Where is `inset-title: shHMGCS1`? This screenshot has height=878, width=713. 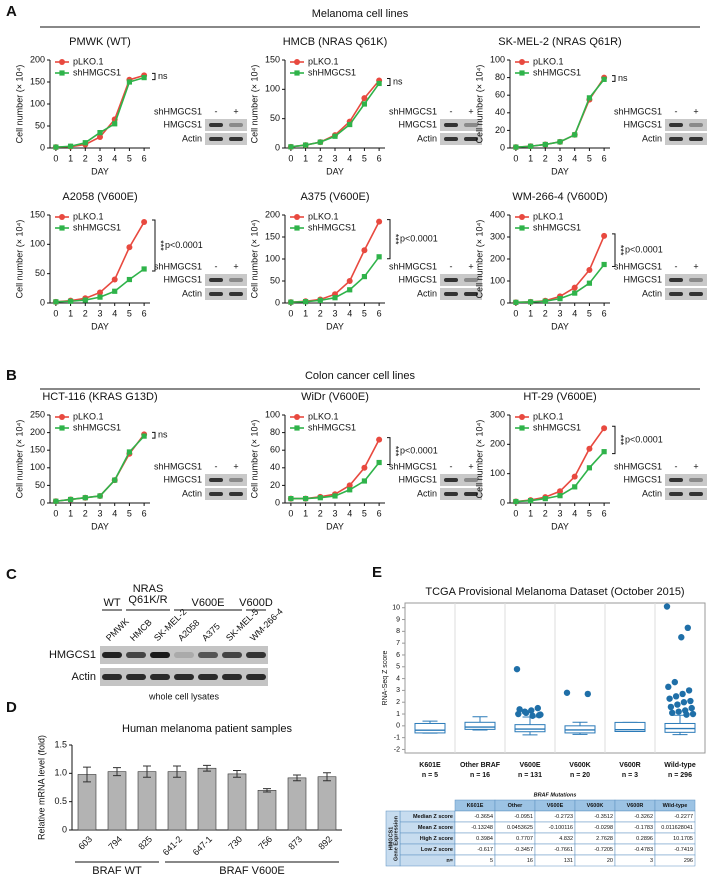 inset-title: shHMGCS1 is located at coordinates (178, 111).